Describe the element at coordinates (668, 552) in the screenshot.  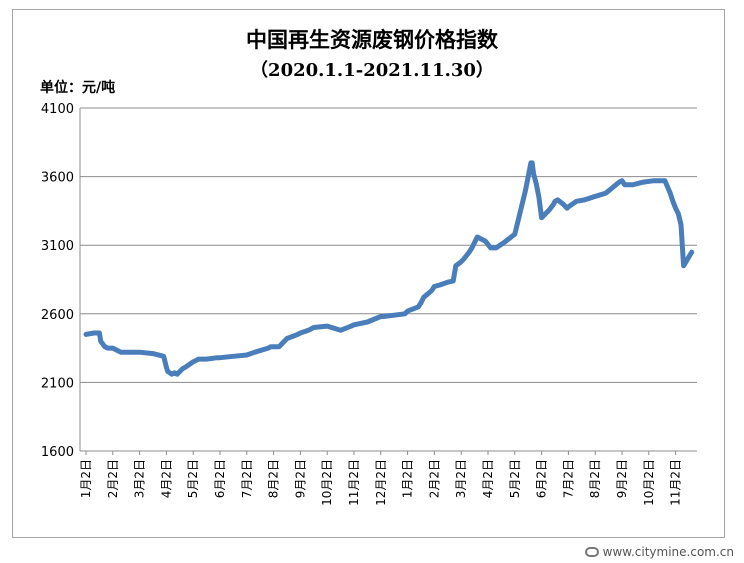
I see `watermark-text: www.citymine.com.cn` at that location.